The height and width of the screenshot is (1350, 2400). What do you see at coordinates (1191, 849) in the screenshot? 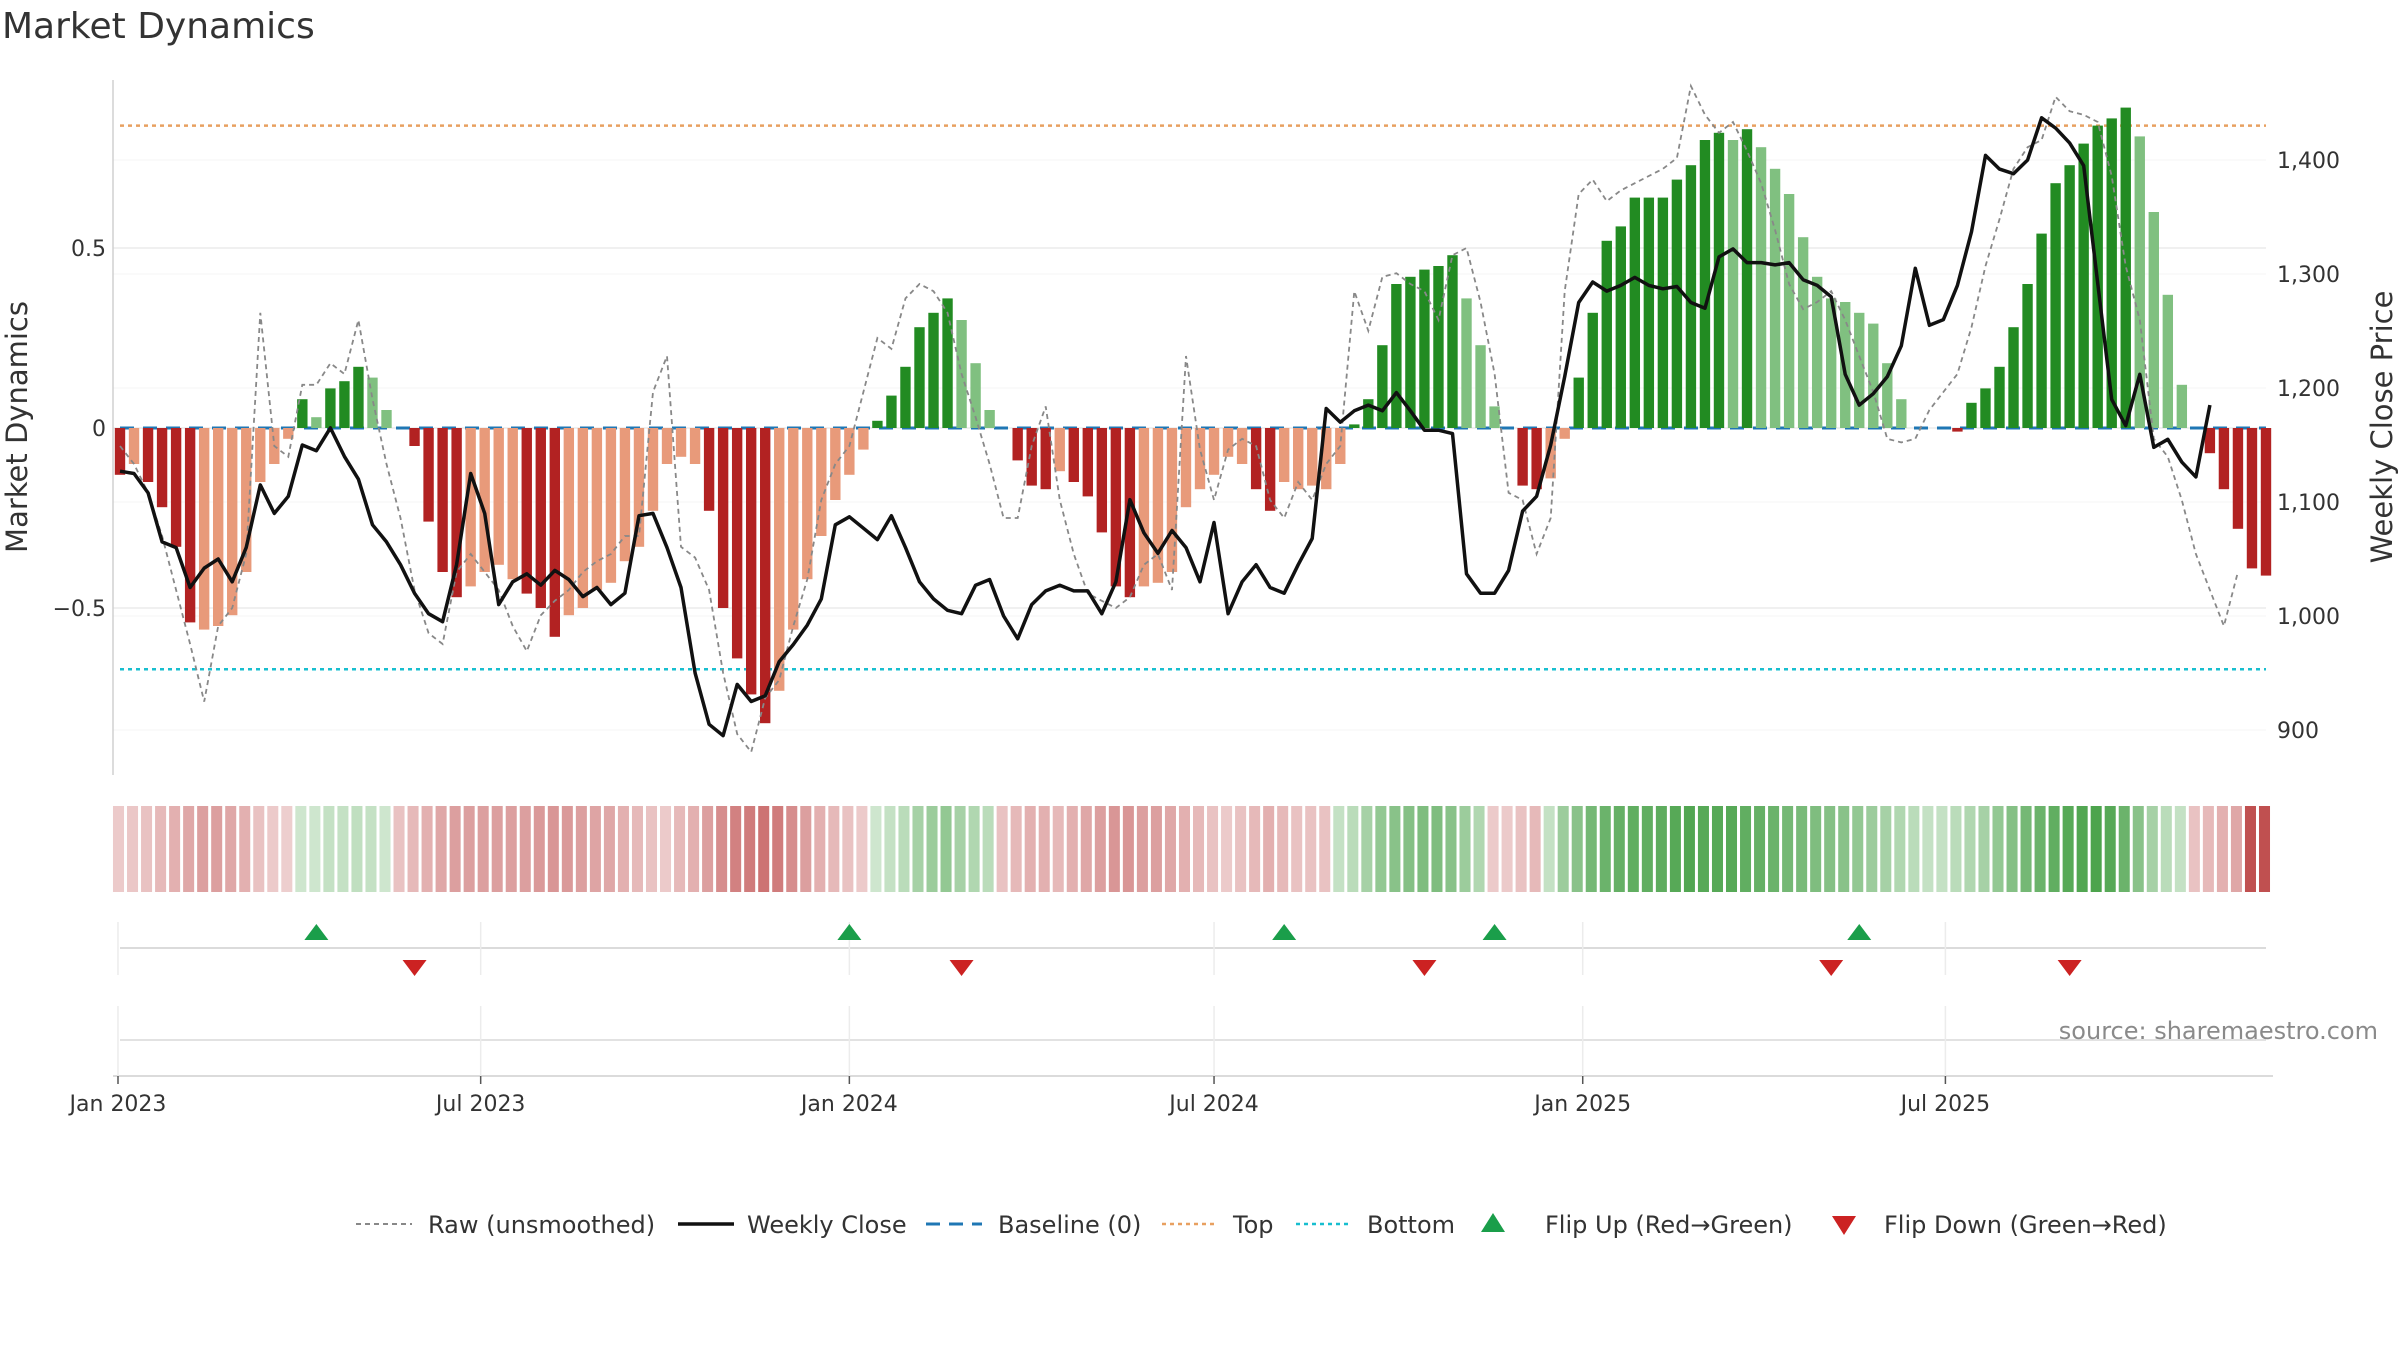
I see `regime-strip` at bounding box center [1191, 849].